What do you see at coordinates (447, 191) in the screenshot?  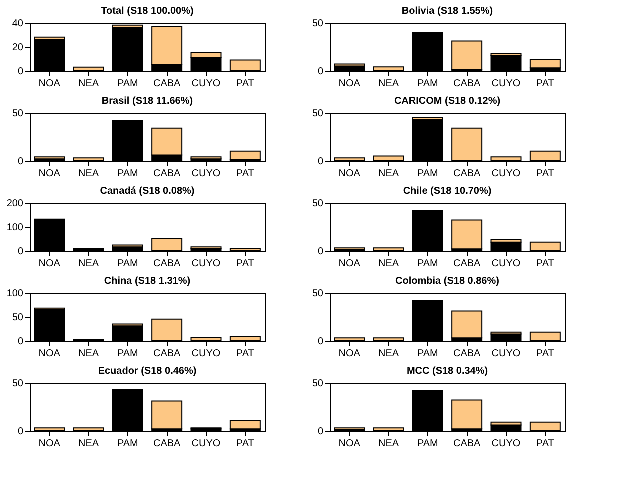 I see `chart-title: Chile (S18 10.70%)` at bounding box center [447, 191].